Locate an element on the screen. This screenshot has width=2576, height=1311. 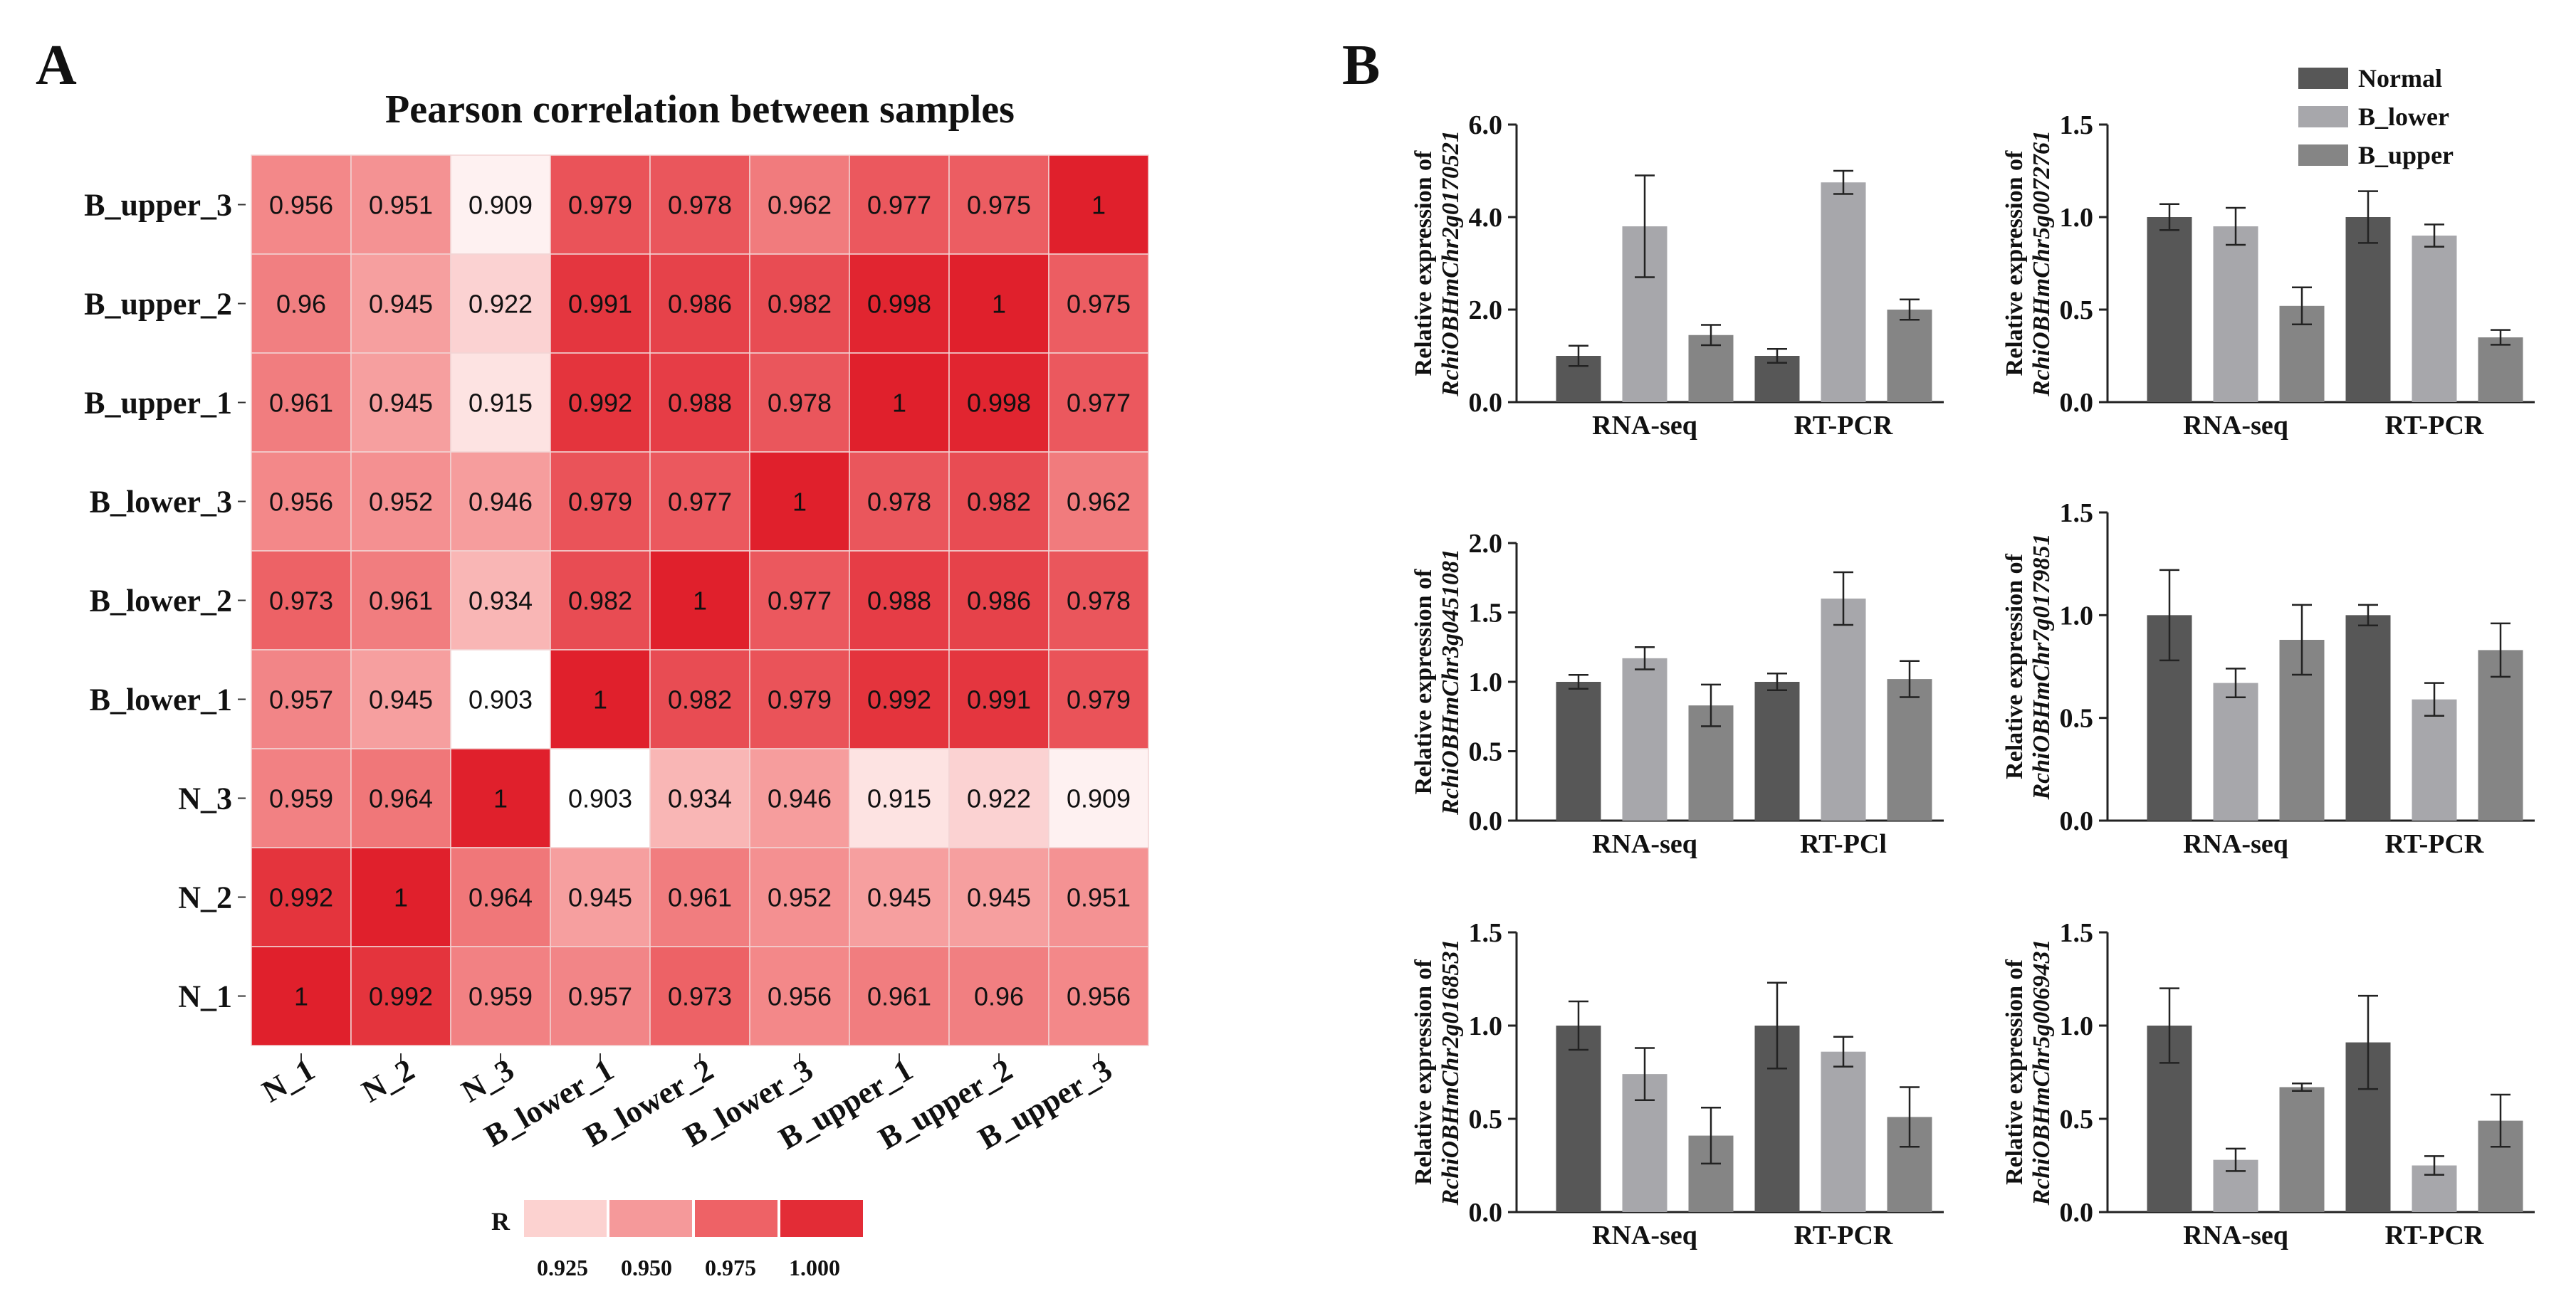
heatmap-cell-value: 0.978 is located at coordinates (1099, 601).